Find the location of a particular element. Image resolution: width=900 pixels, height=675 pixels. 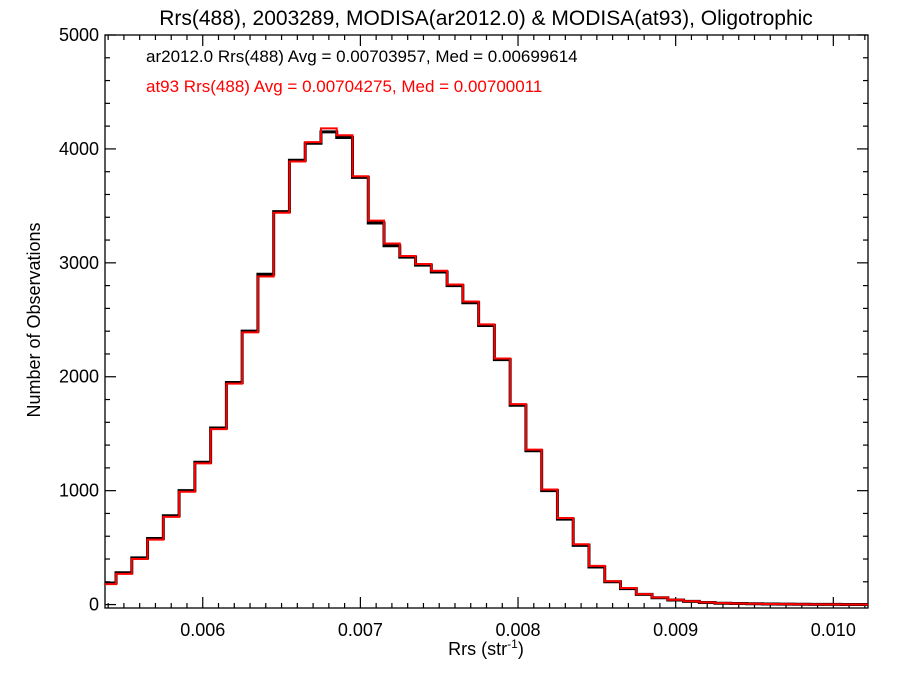

x-tick-label: 0.007 is located at coordinates (360, 630).